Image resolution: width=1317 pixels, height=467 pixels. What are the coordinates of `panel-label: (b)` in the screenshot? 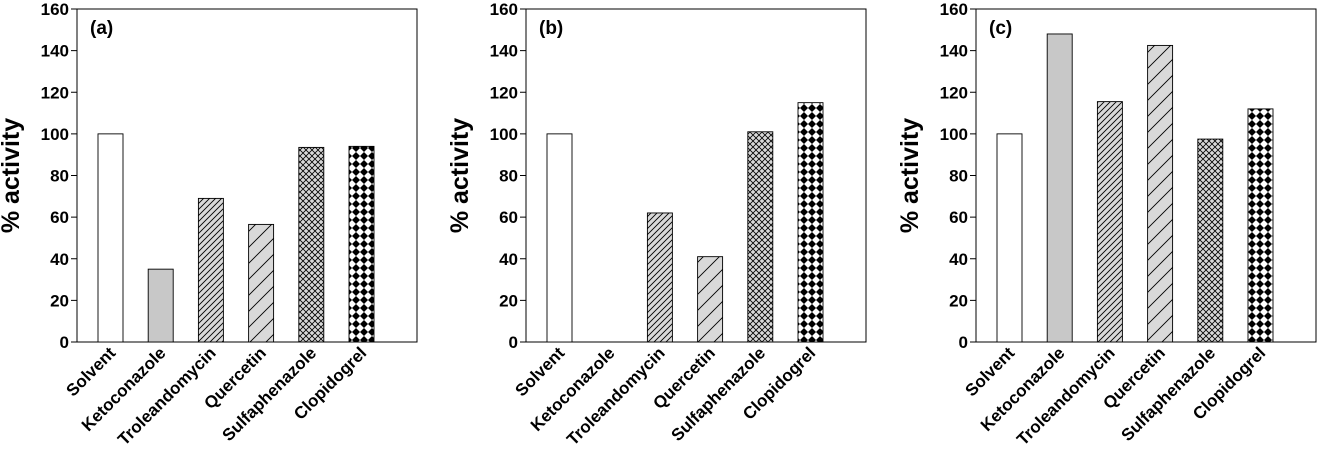 It's located at (551, 28).